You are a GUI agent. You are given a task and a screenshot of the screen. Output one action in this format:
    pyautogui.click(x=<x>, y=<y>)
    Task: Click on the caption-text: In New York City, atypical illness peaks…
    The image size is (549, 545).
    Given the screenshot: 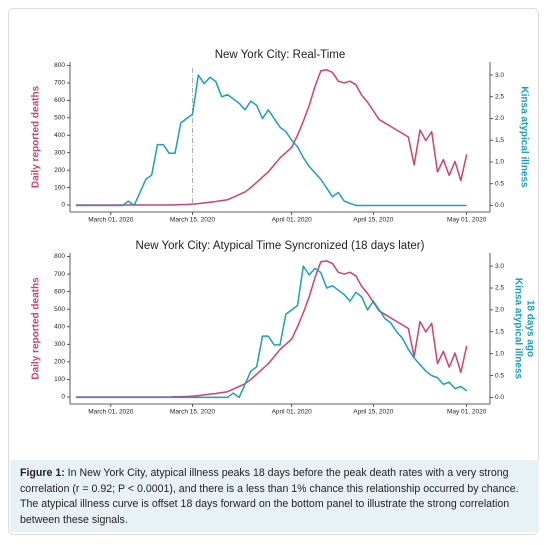 What is the action you would take?
    pyautogui.click(x=269, y=496)
    